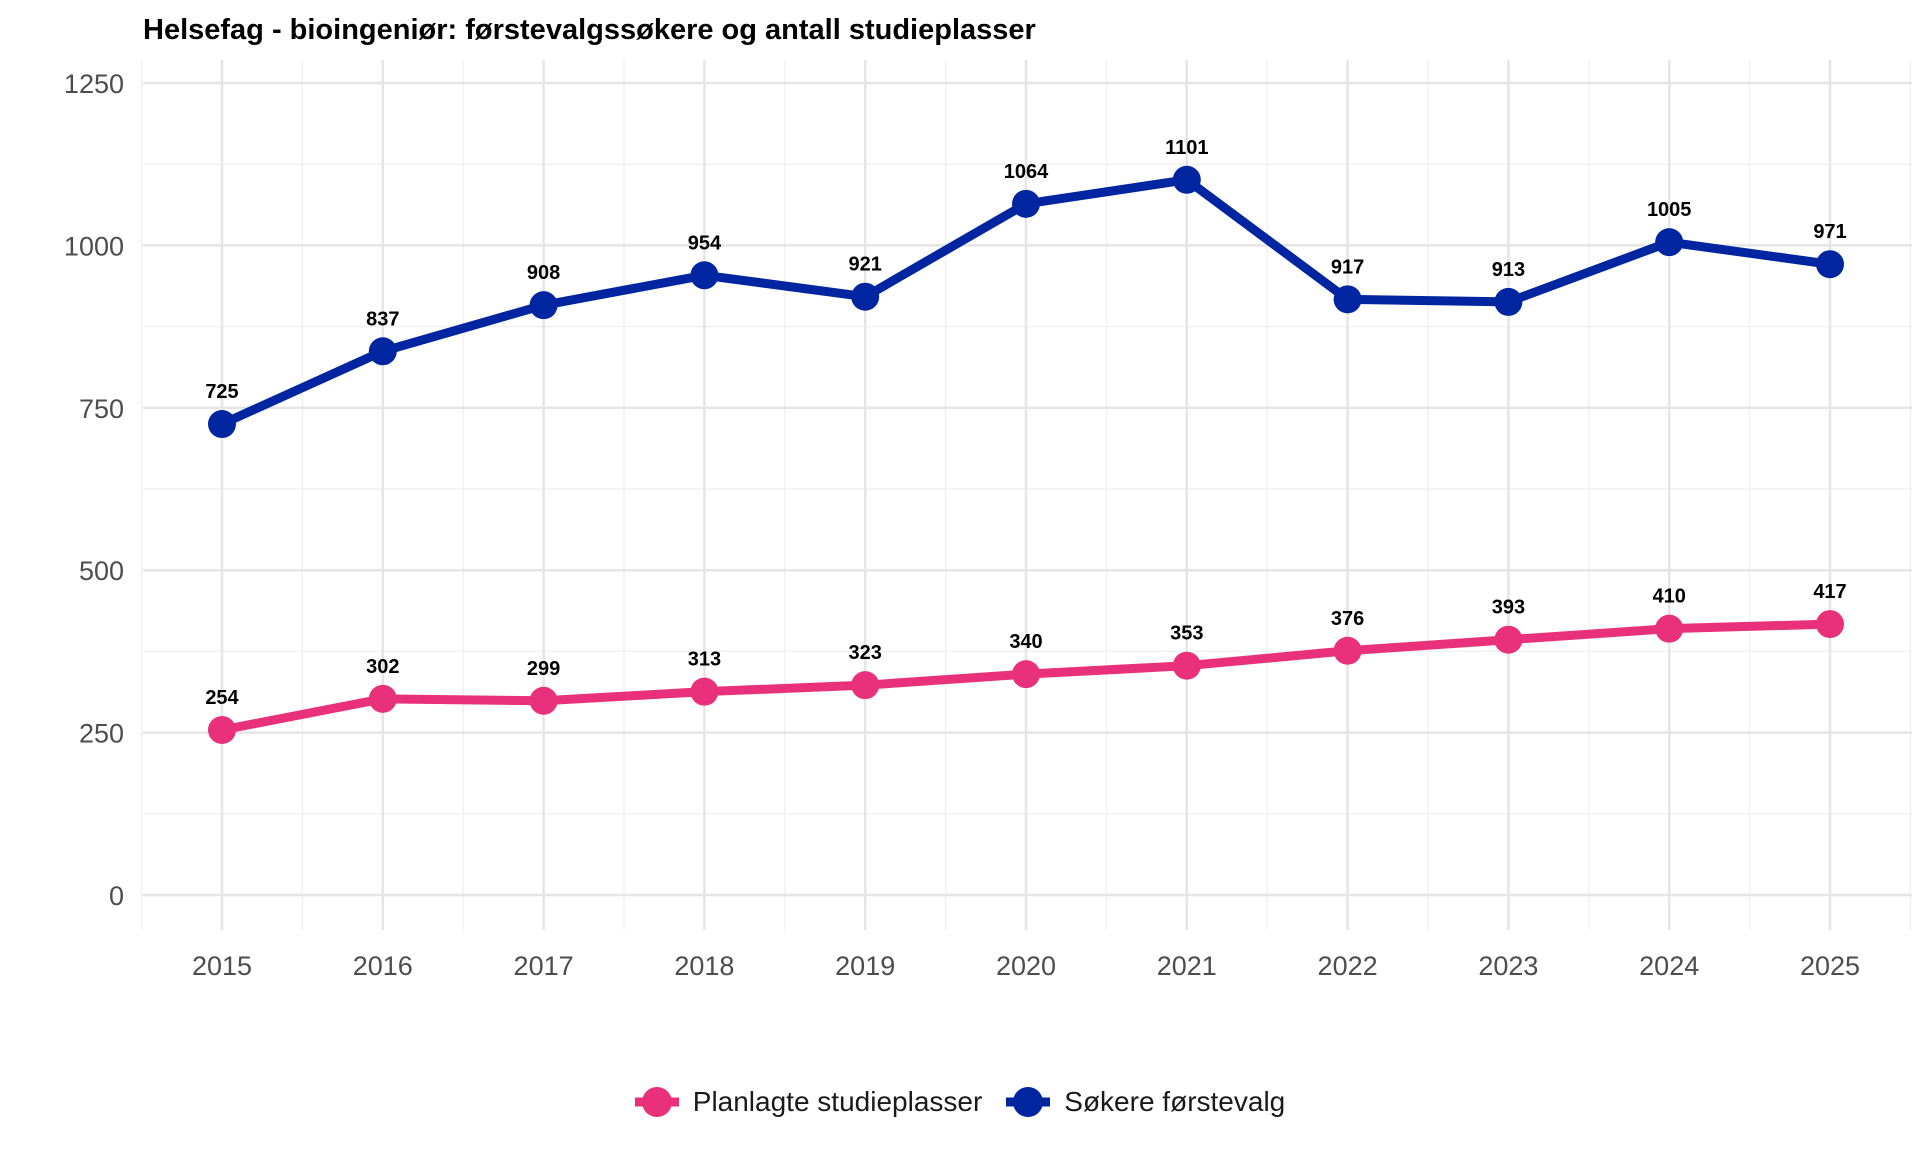 The height and width of the screenshot is (1152, 1920). Describe the element at coordinates (865, 265) in the screenshot. I see `data-label: 921` at that location.